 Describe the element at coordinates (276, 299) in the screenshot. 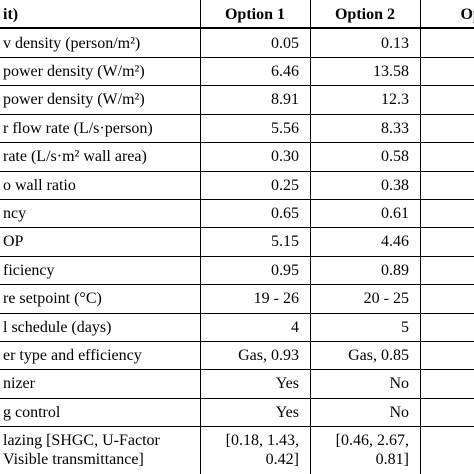

I see `cell-text: 19 - 26` at that location.